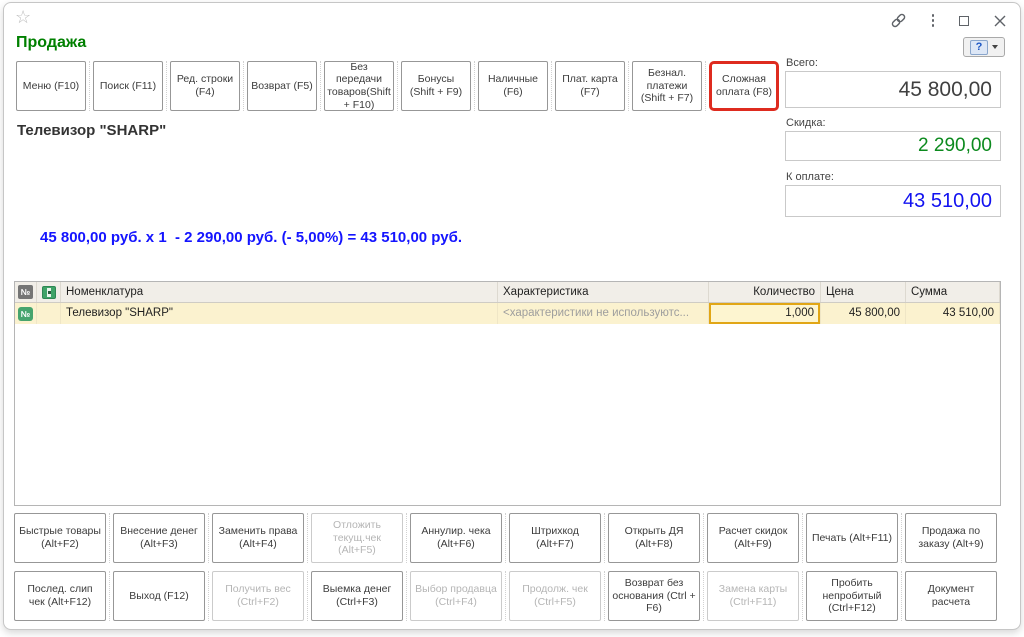 This screenshot has width=1024, height=637. What do you see at coordinates (753, 538) in the screenshot?
I see `button-calc-discounts: Расчет скидок (Alt+F9)` at bounding box center [753, 538].